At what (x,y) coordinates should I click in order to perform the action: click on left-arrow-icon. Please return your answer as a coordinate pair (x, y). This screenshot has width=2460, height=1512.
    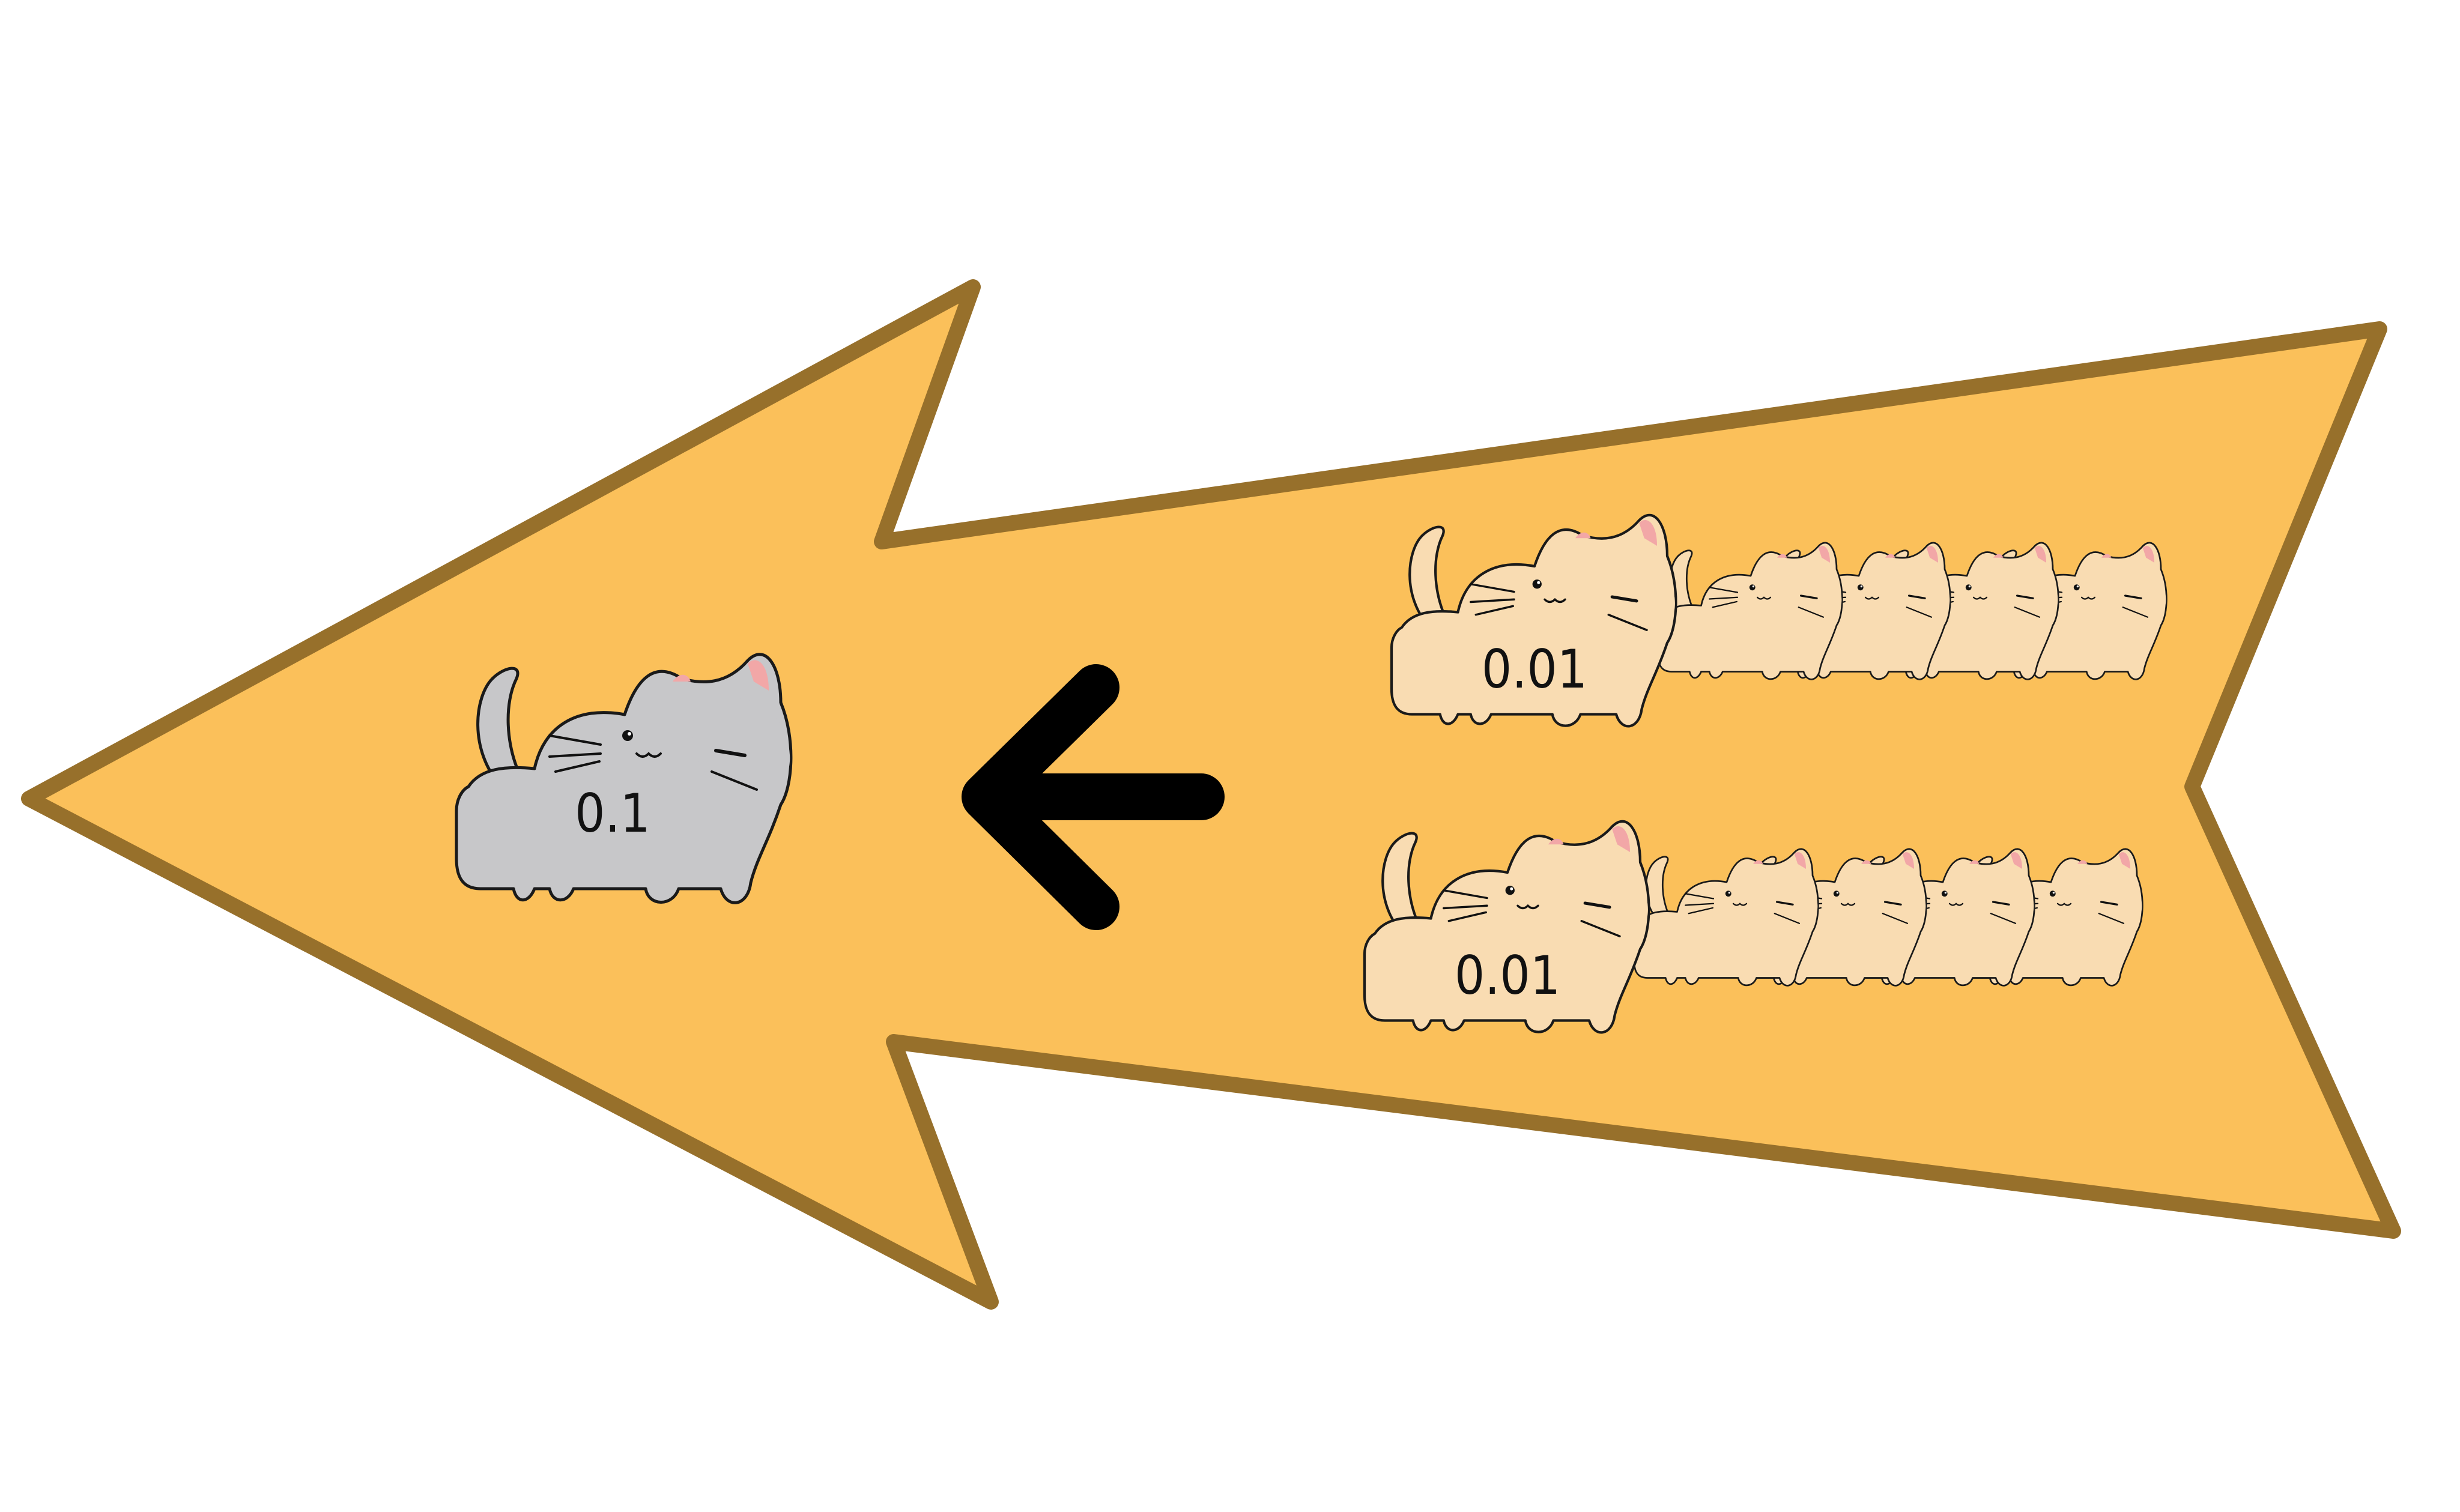
    Looking at the image, I should click on (1093, 797).